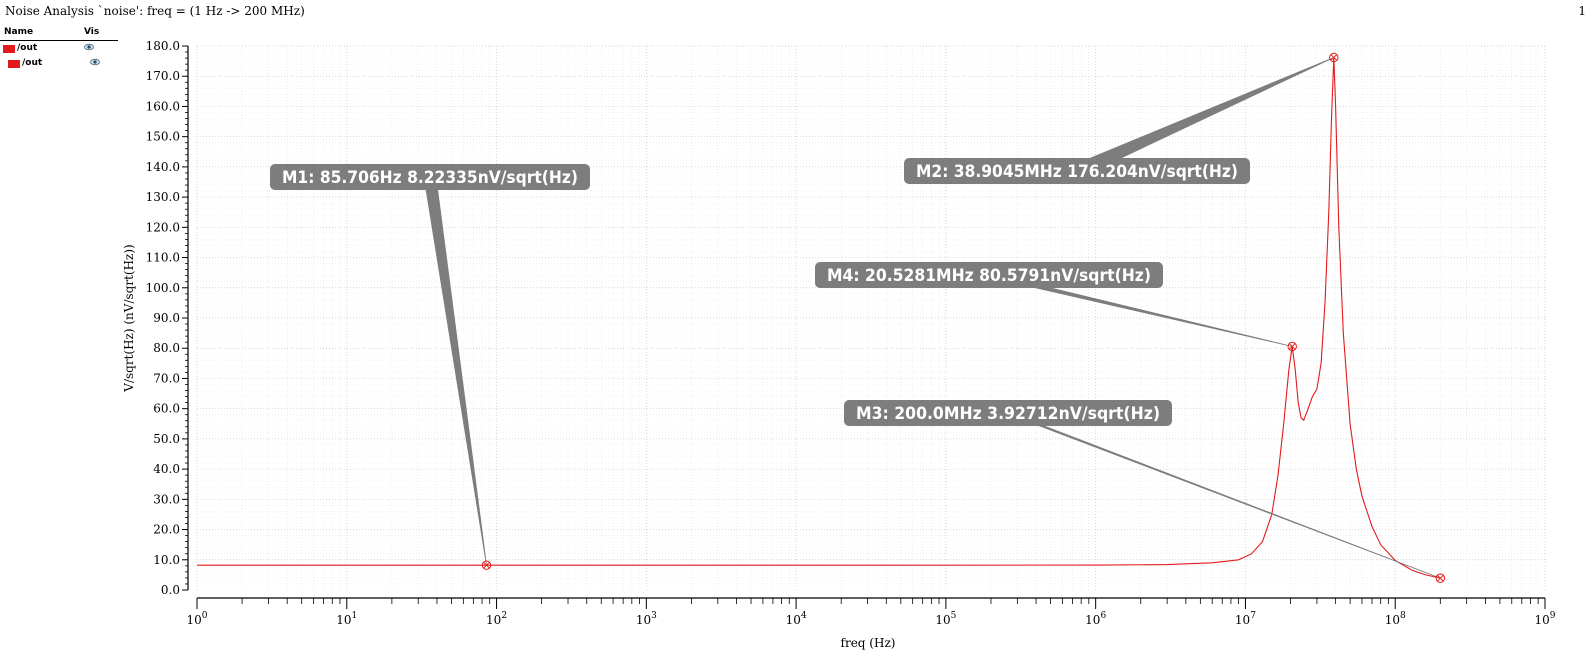 The image size is (1596, 665). I want to click on x-tick-label: 10⁶, so click(1095, 619).